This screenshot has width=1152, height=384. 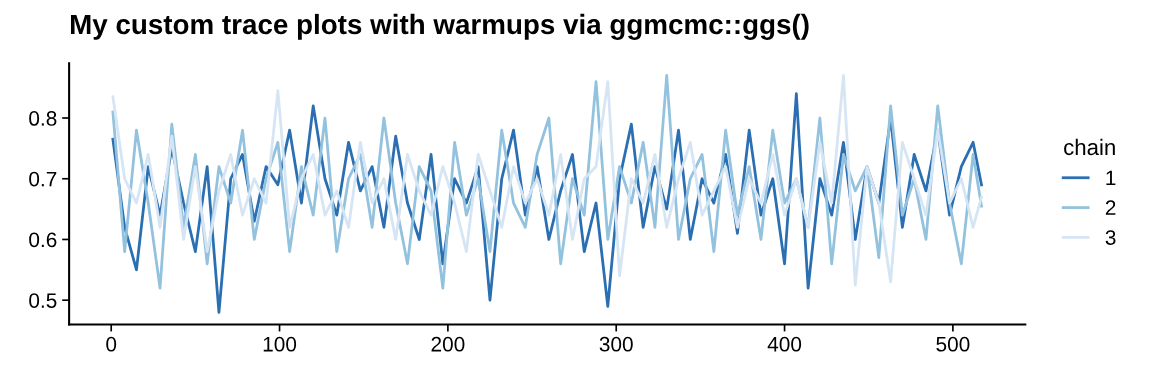 What do you see at coordinates (448, 344) in the screenshot?
I see `x-tick-label: 200` at bounding box center [448, 344].